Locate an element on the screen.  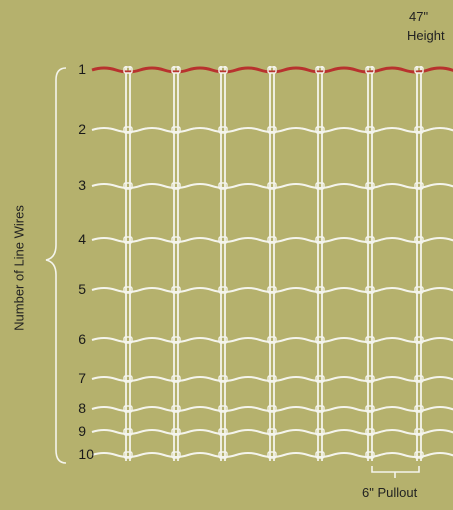
height-unit: Height is located at coordinates (426, 35).